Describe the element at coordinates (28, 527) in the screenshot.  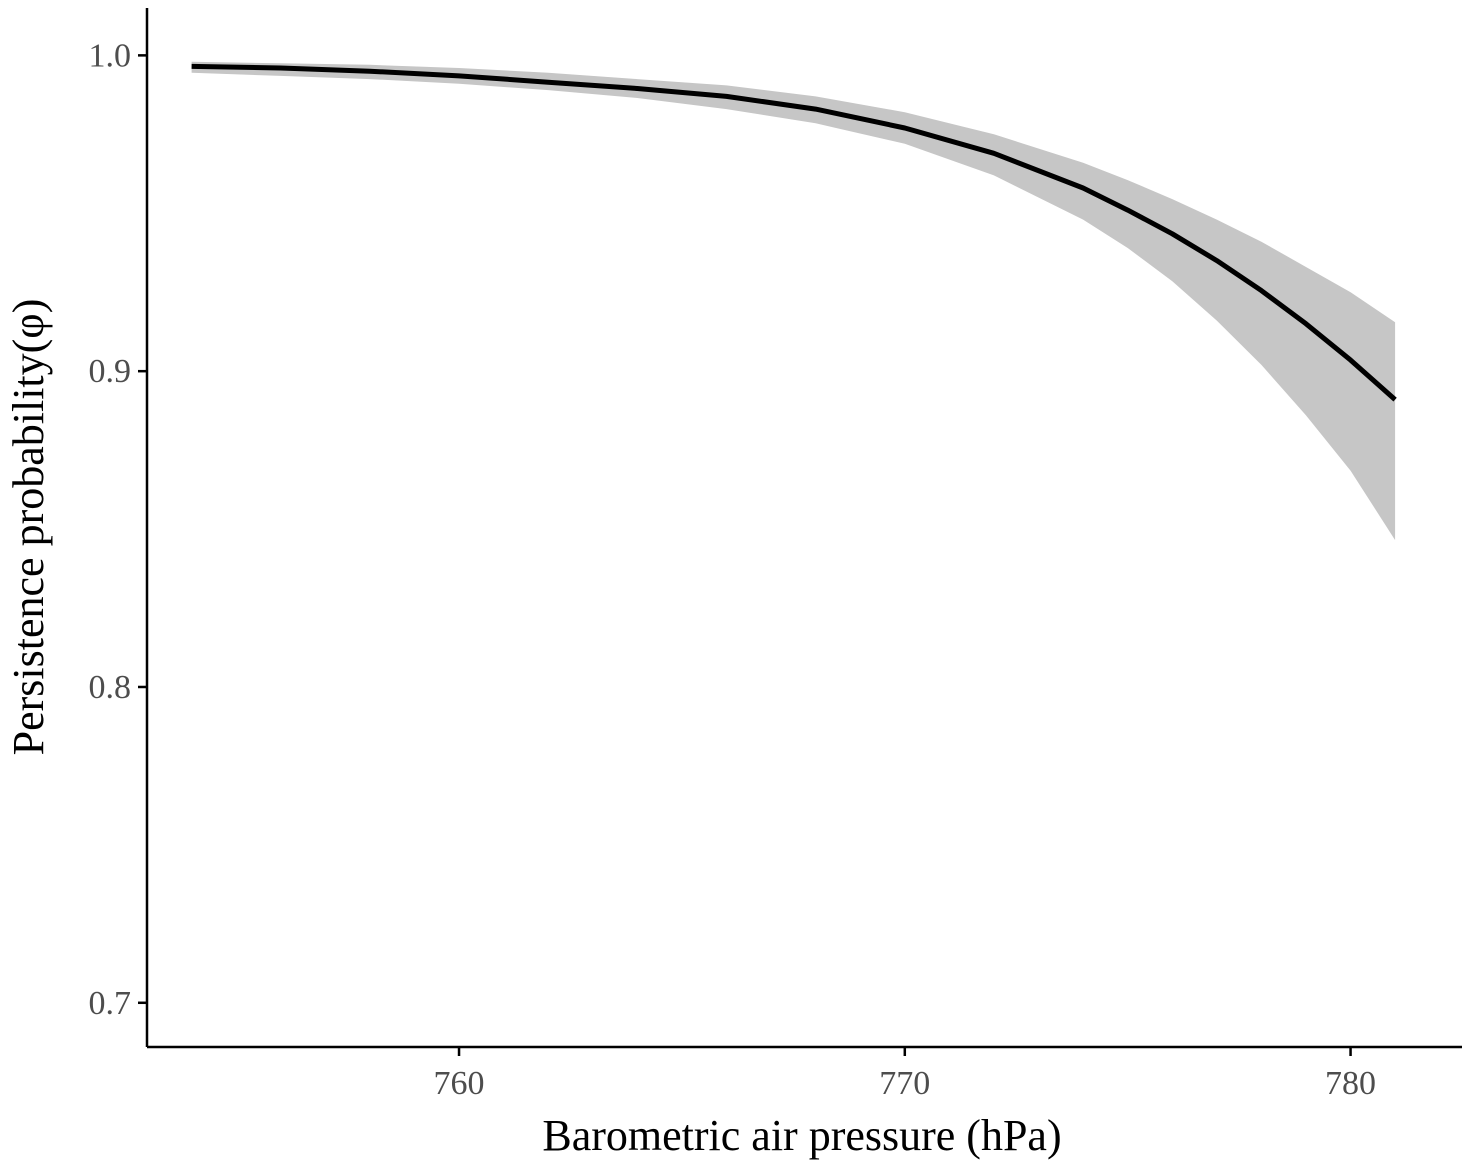
I see `y-axis-title: Persistence probability(φ)` at that location.